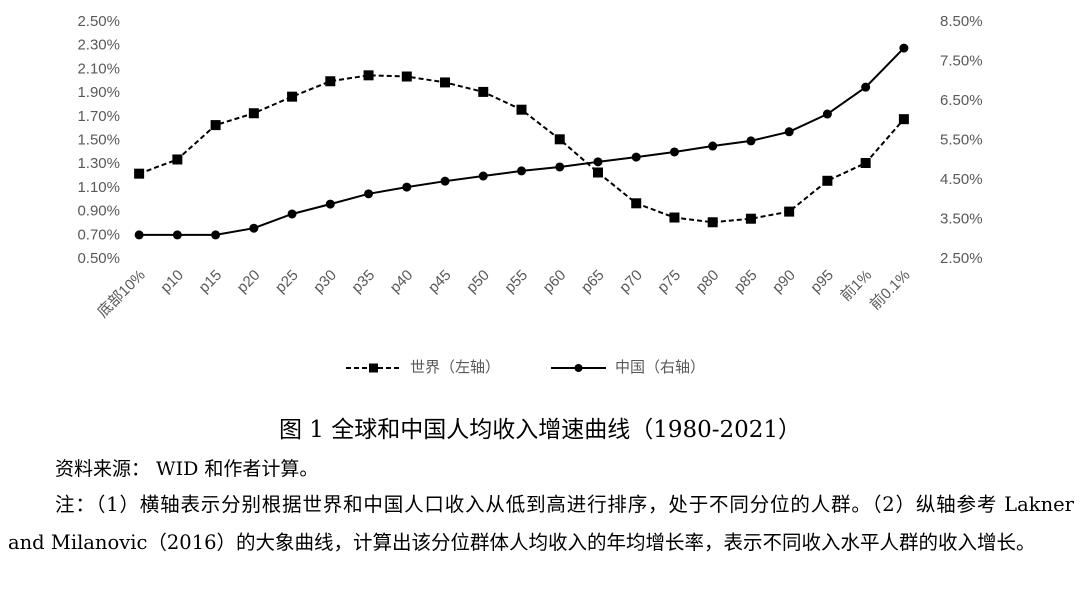 This screenshot has height=590, width=1080. What do you see at coordinates (516, 282) in the screenshot?
I see `x-tick-label: p55` at bounding box center [516, 282].